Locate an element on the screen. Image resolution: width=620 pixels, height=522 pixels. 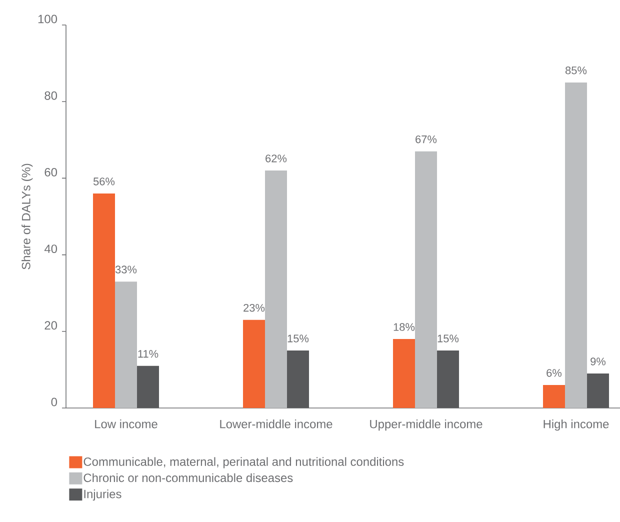
legend-label: Communicable, maternal, perinatal and nutritional conditions is located at coordinates (244, 462).